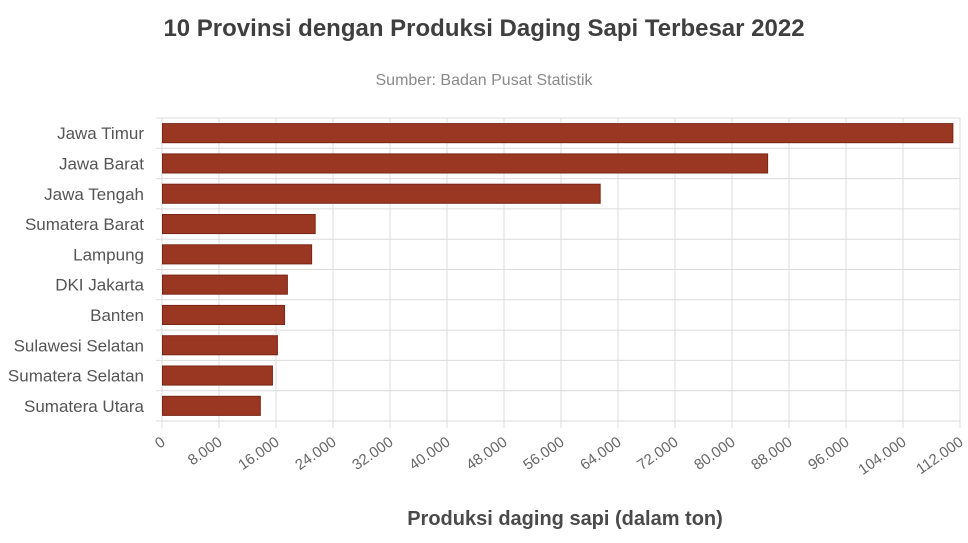 This screenshot has width=968, height=543. I want to click on x-tick-label: 32.000, so click(372, 454).